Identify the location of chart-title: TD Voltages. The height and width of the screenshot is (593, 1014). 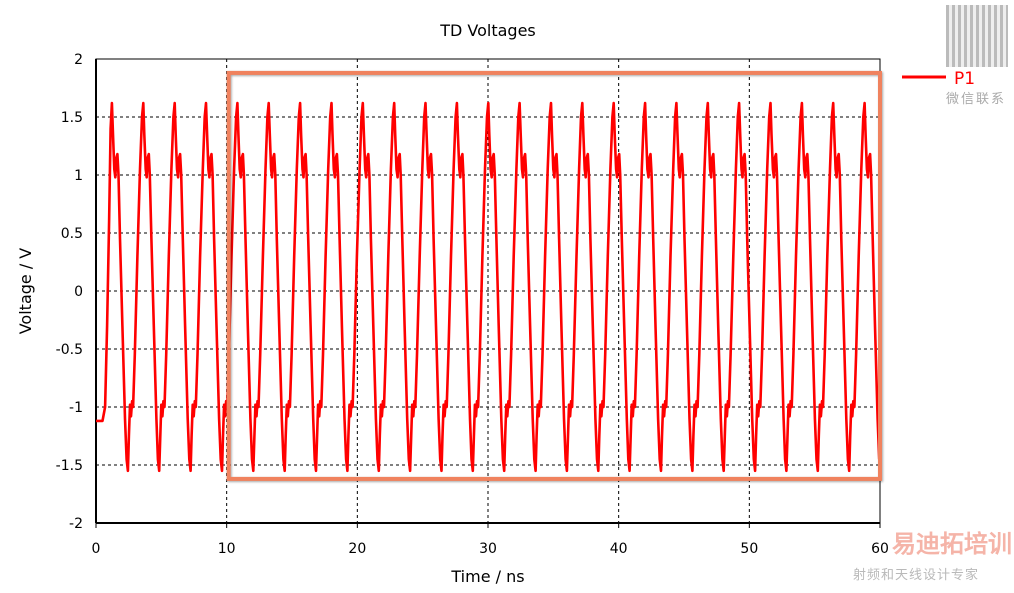
(487, 30).